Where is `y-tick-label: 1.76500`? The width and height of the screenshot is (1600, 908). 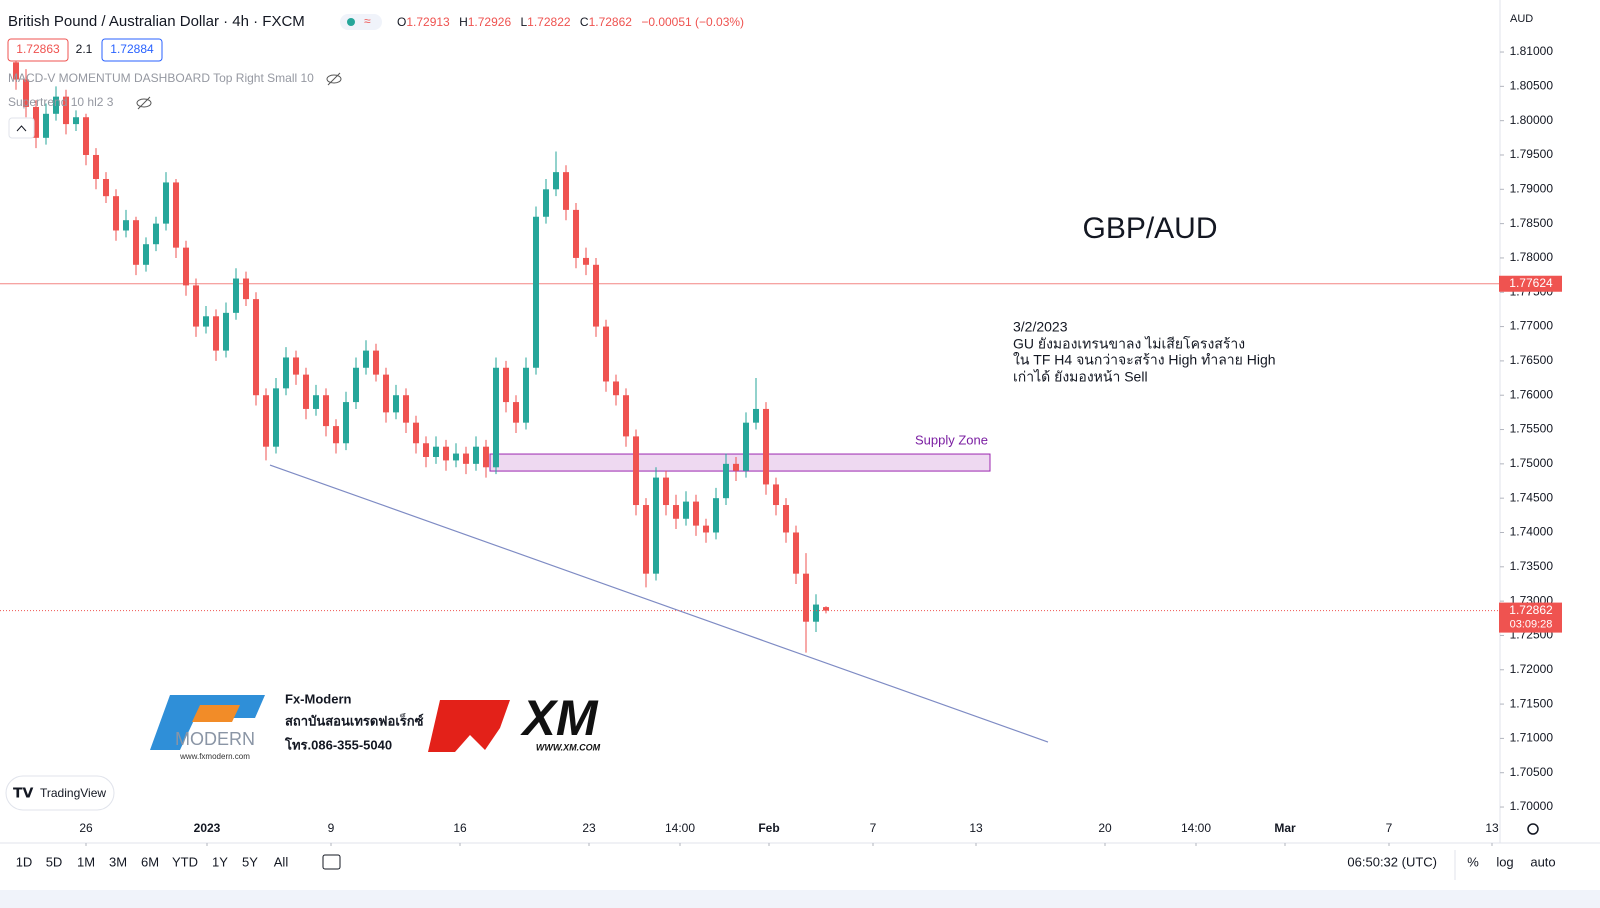 y-tick-label: 1.76500 is located at coordinates (1532, 360).